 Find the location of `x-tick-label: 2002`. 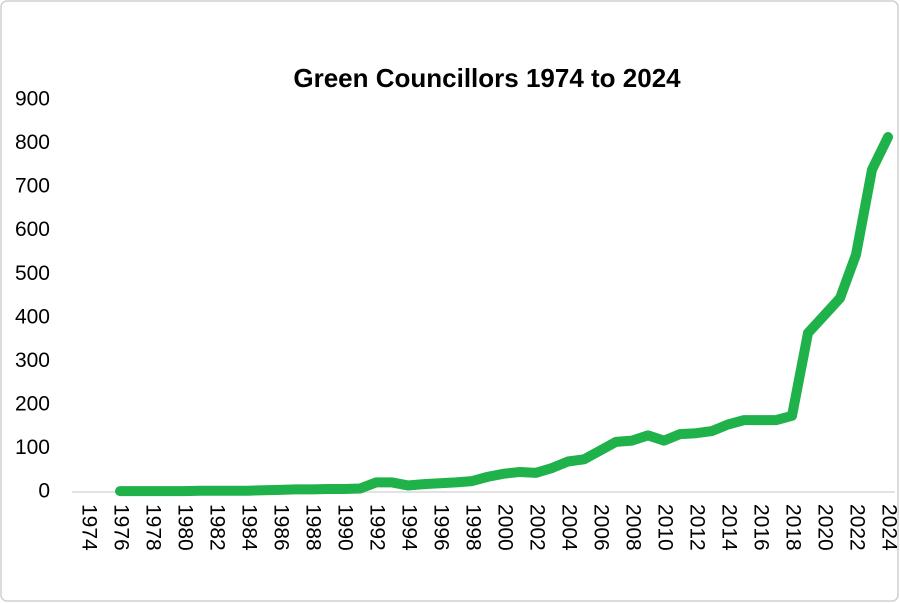

x-tick-label: 2002 is located at coordinates (536, 527).